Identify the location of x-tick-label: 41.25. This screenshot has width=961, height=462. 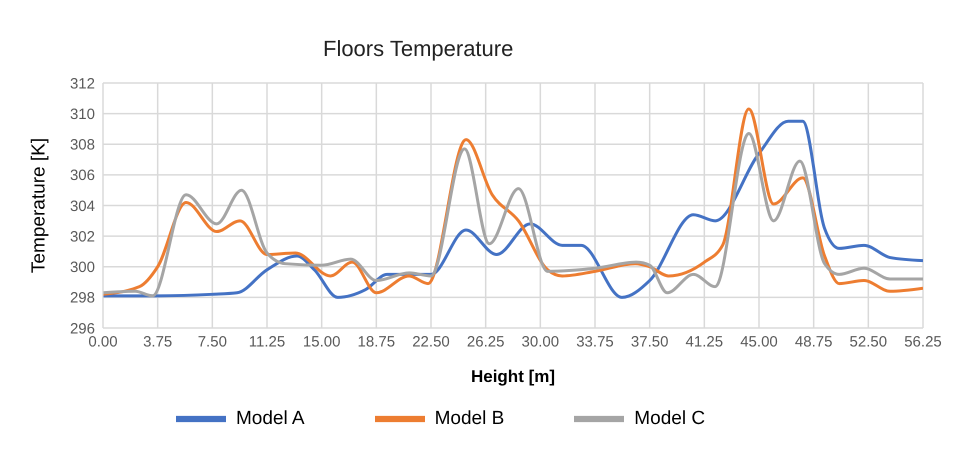
(705, 342).